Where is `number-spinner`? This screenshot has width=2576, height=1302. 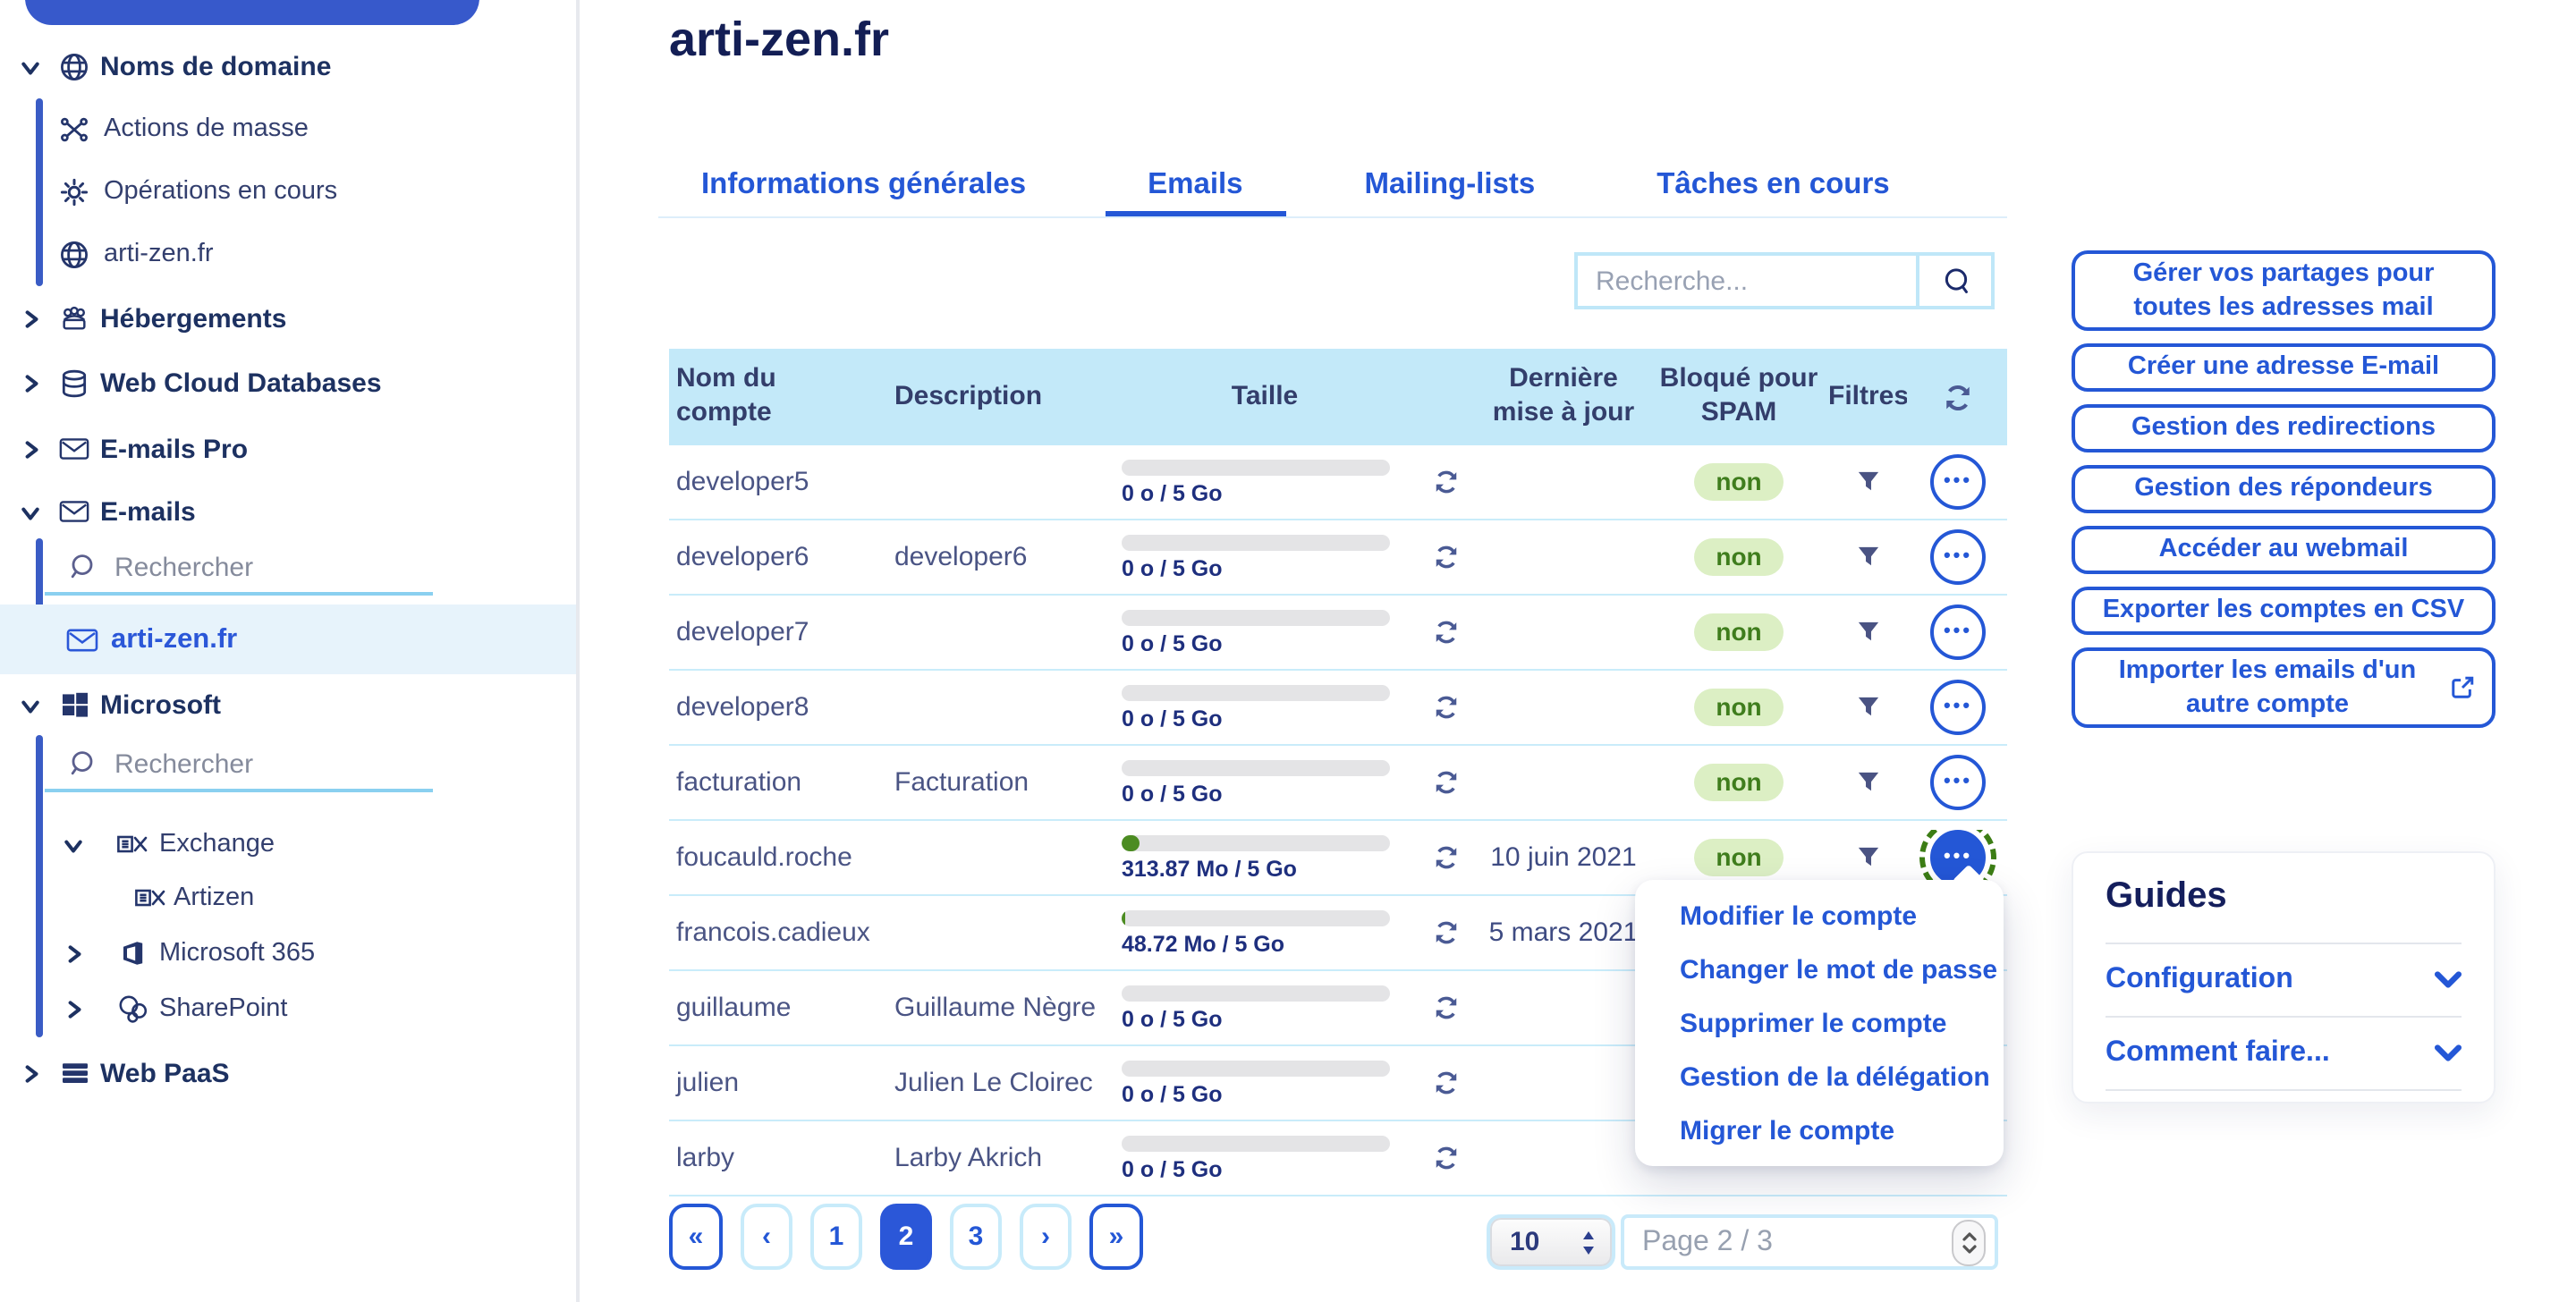
number-spinner is located at coordinates (1969, 1242).